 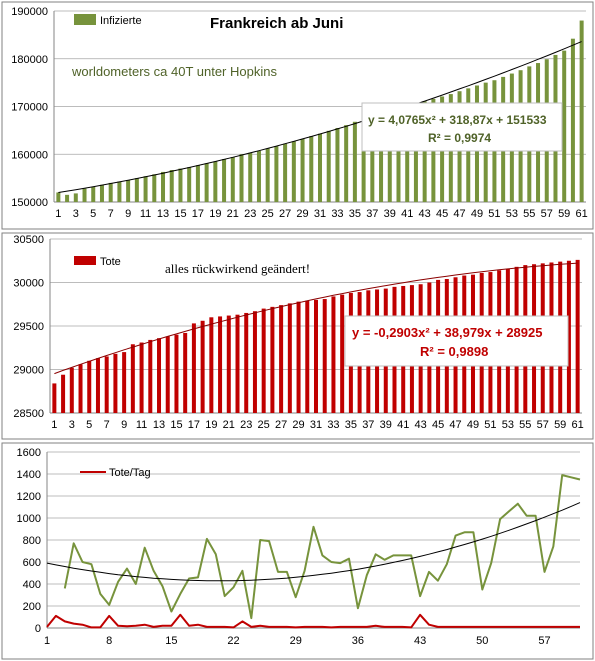 What do you see at coordinates (110, 262) in the screenshot?
I see `legend-label: Tote` at bounding box center [110, 262].